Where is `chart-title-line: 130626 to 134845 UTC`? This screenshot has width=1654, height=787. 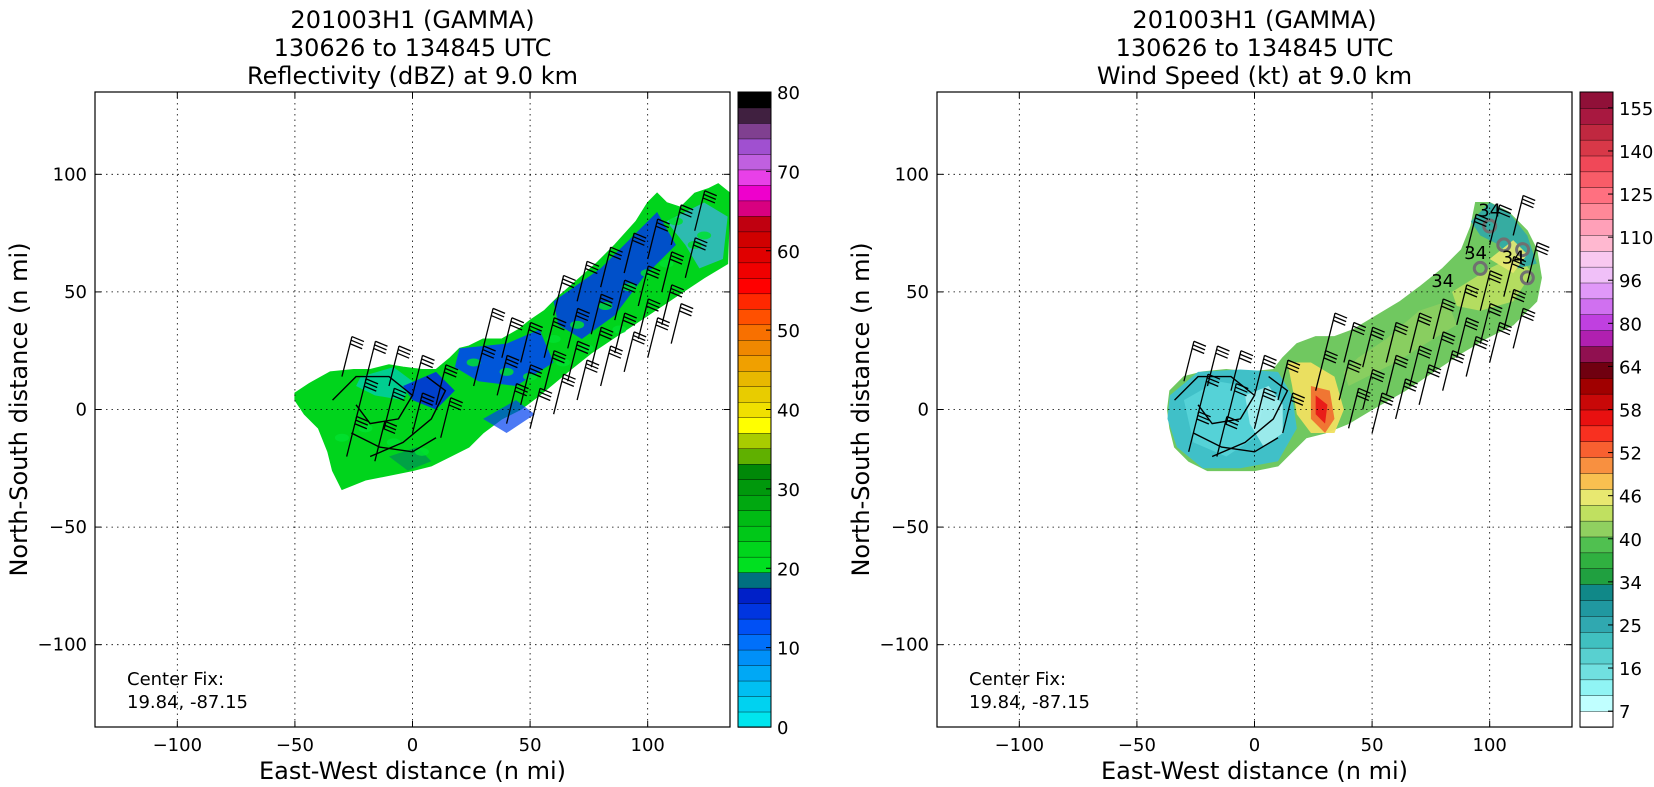
chart-title-line: 130626 to 134845 UTC is located at coordinates (1255, 48).